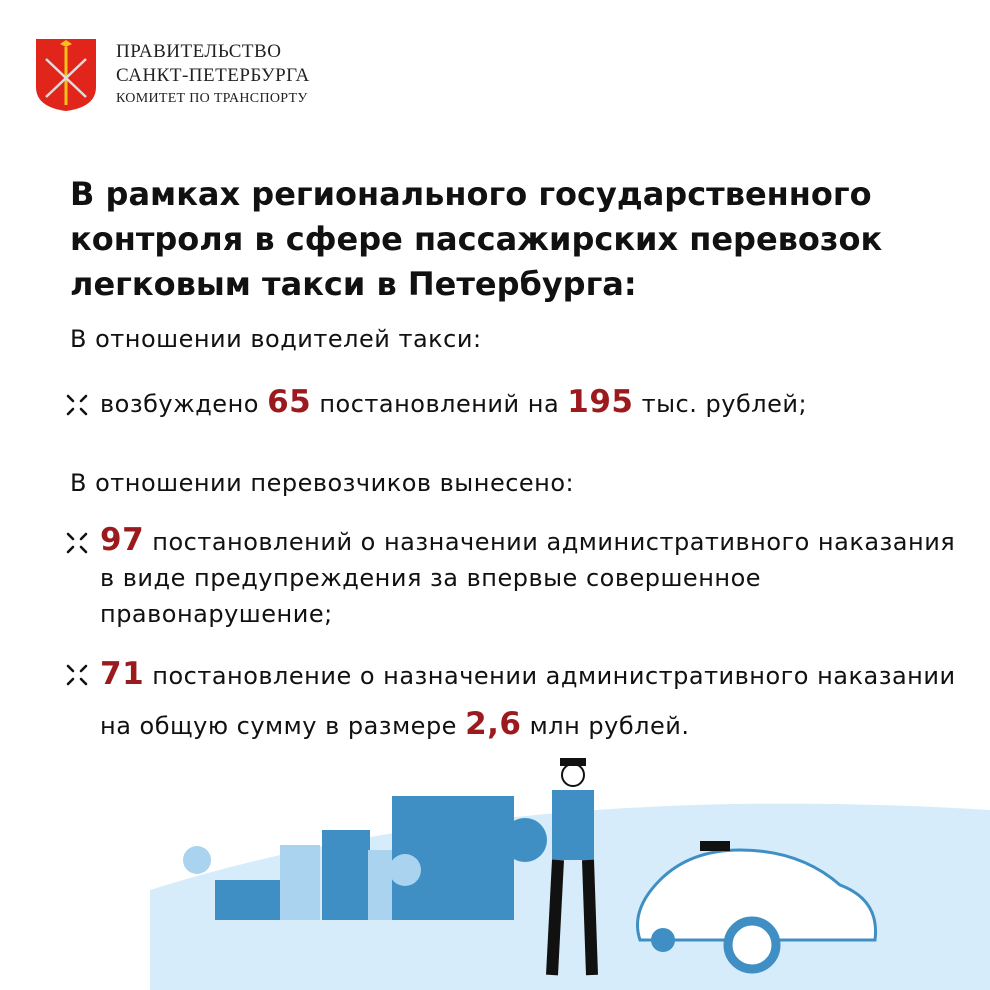 Image resolution: width=990 pixels, height=990 pixels. I want to click on org-line-1: ПРАВИТЕЛЬСТВО, so click(199, 51).